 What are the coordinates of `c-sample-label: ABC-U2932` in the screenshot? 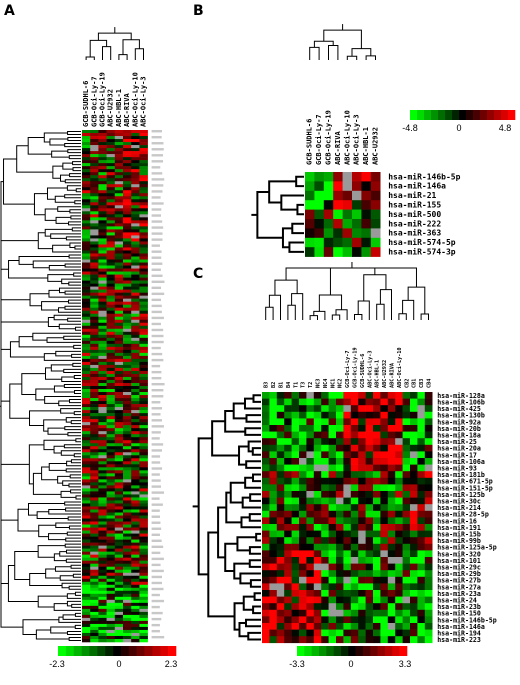 It's located at (385, 374).